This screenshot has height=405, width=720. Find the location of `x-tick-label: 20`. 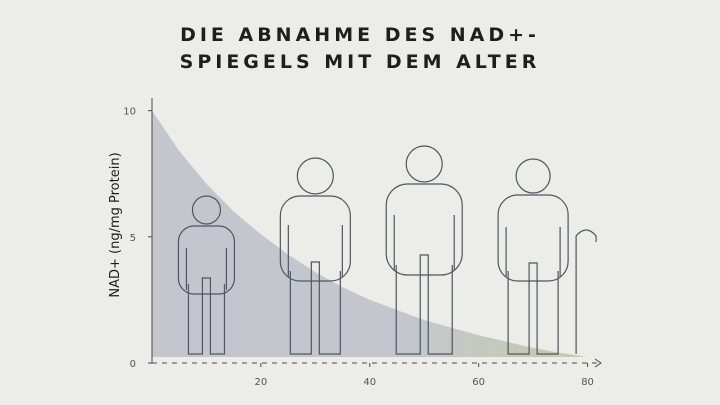

x-tick-label: 20 is located at coordinates (261, 382).